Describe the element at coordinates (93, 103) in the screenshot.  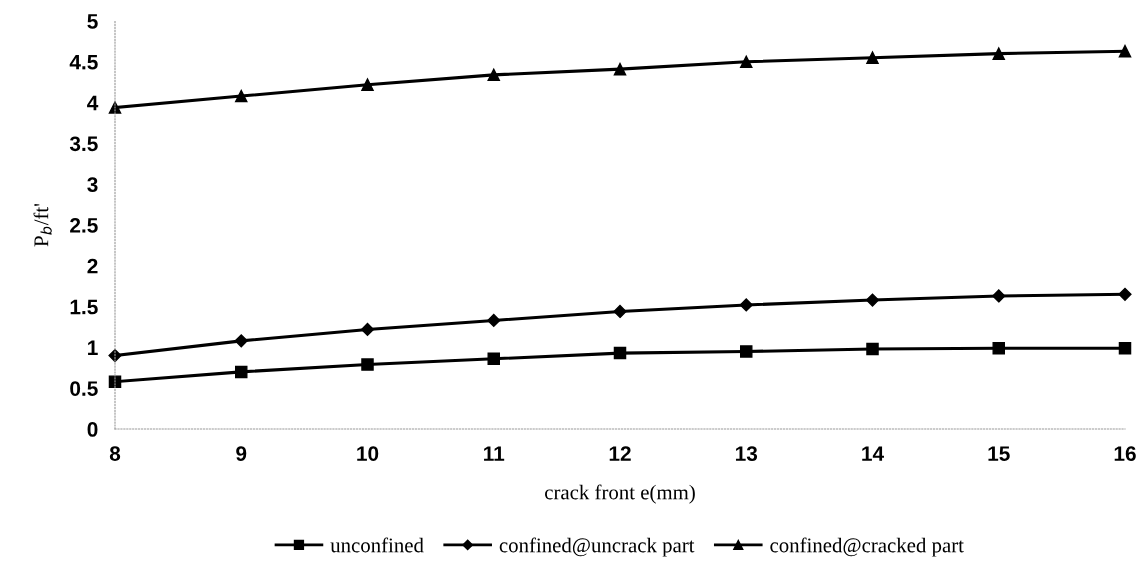
I see `y-tick-label: 4` at that location.